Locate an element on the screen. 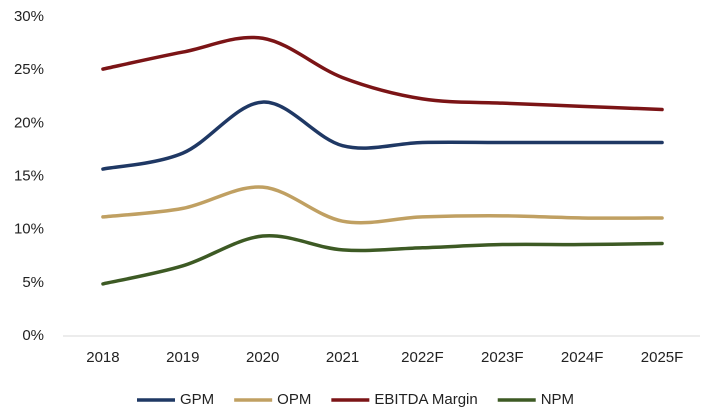 Image resolution: width=701 pixels, height=409 pixels. y-tick-label: 10% is located at coordinates (29, 229).